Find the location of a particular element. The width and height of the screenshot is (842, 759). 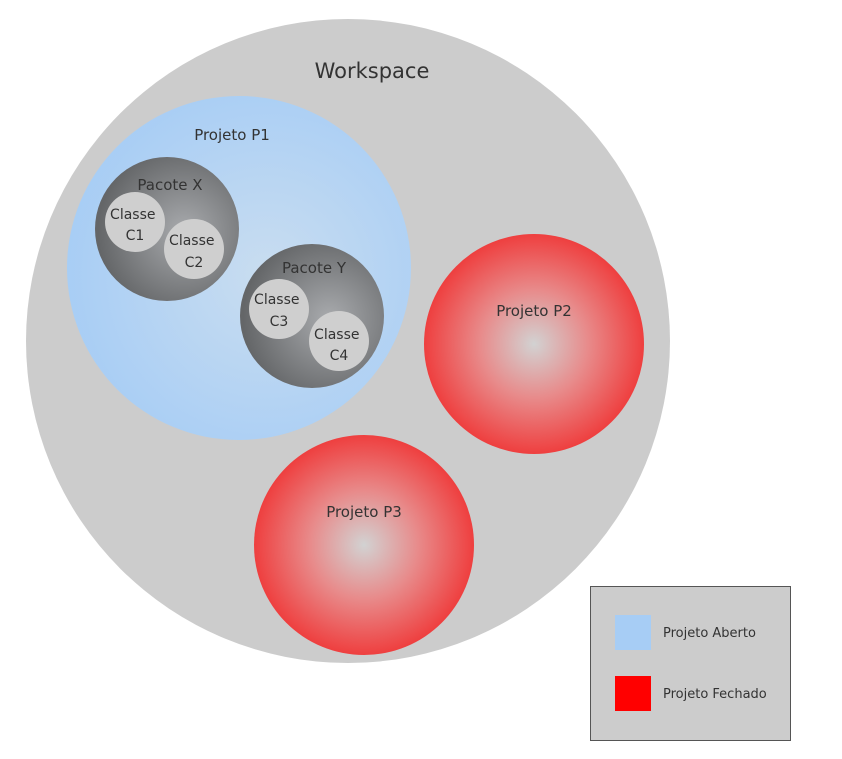

class-c4-label: Classe C4 is located at coordinates (339, 345).